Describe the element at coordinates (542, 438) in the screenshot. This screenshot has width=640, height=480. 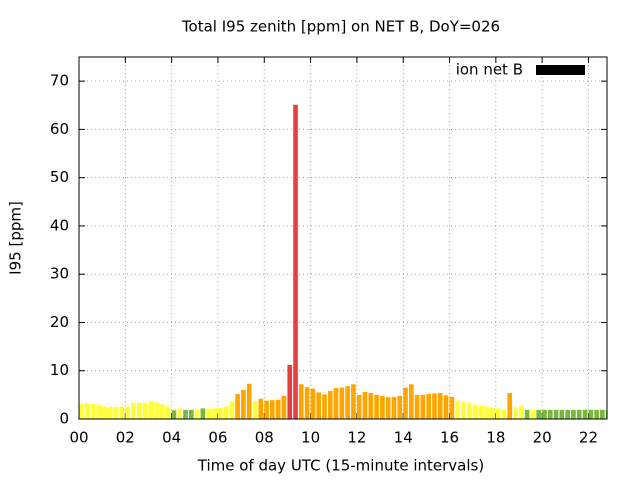
I see `x-tick-label: 20` at that location.